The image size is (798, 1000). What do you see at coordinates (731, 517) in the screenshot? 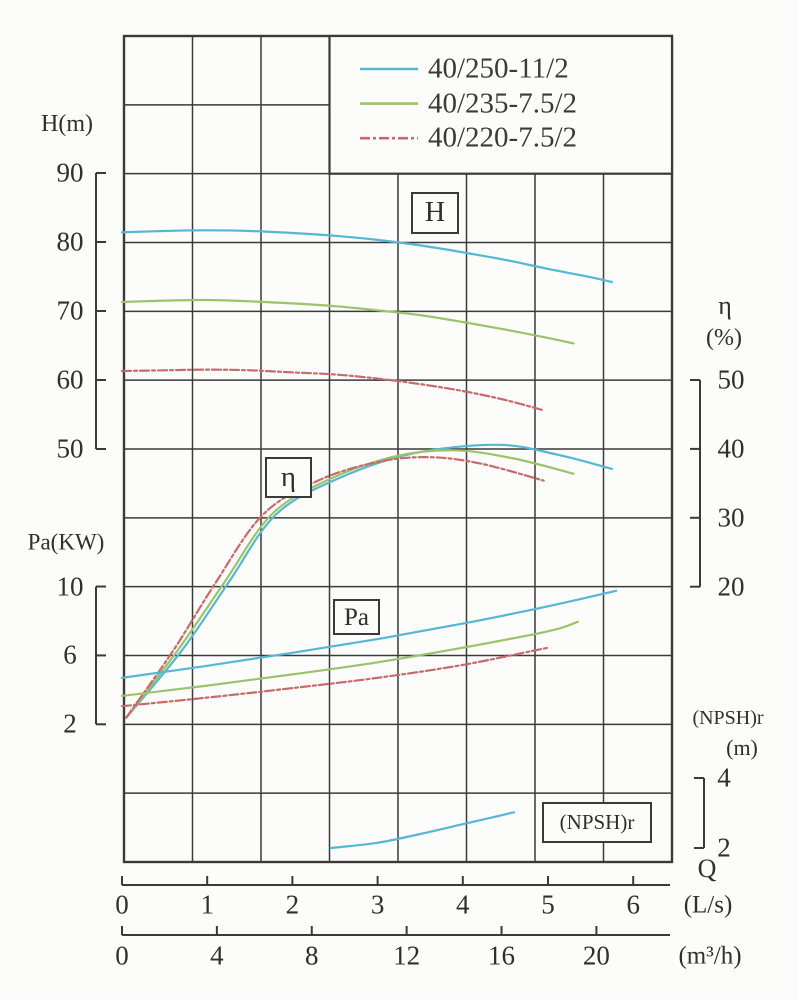
I see `efficiency-axis-tick-label: 30` at bounding box center [731, 517].